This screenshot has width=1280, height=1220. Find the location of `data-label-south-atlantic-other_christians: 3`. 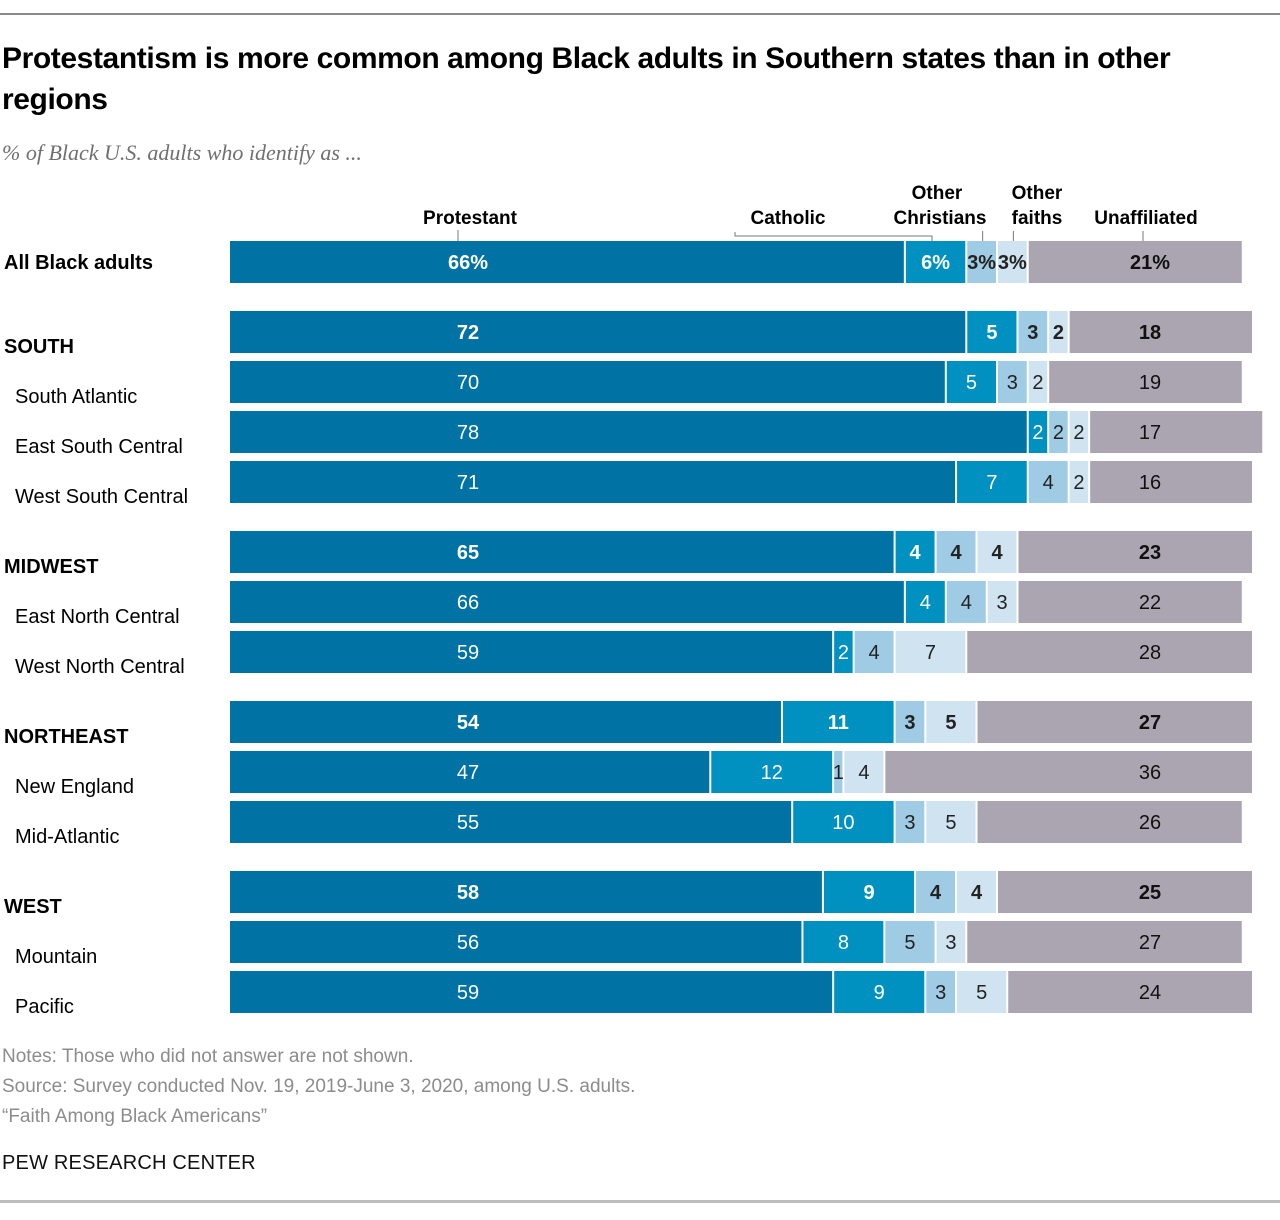

data-label-south-atlantic-other_christians: 3 is located at coordinates (1012, 383).